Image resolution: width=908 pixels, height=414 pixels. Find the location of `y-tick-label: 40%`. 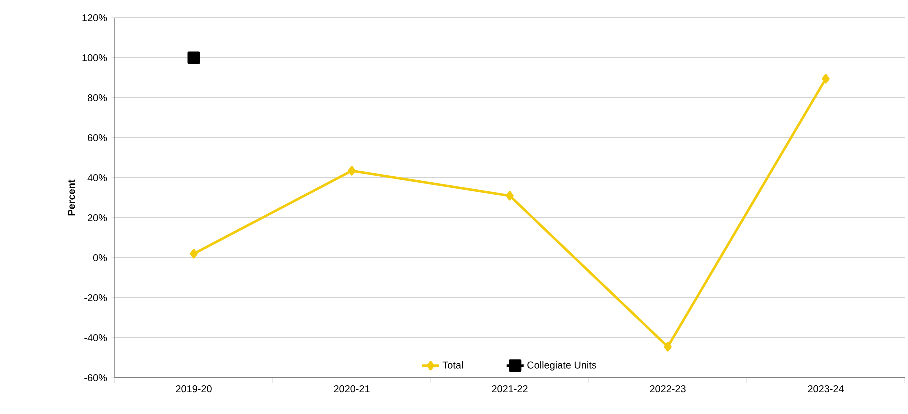

y-tick-label: 40% is located at coordinates (98, 178).